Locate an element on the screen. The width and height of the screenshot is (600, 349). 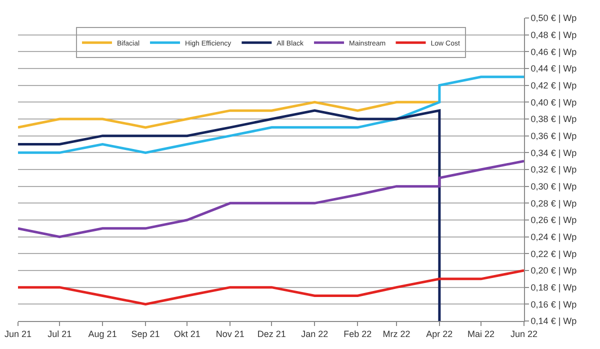
y-tick-label: 0,20 € | Wp is located at coordinates (553, 271).